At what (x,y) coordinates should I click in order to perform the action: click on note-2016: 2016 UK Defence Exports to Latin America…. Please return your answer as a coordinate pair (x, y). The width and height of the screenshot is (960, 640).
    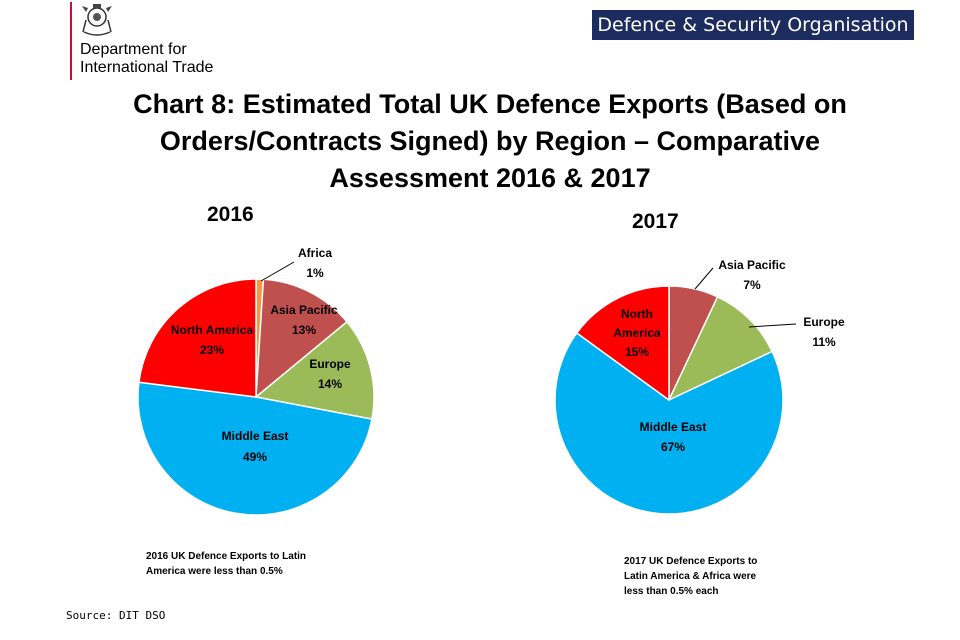
    Looking at the image, I should click on (226, 564).